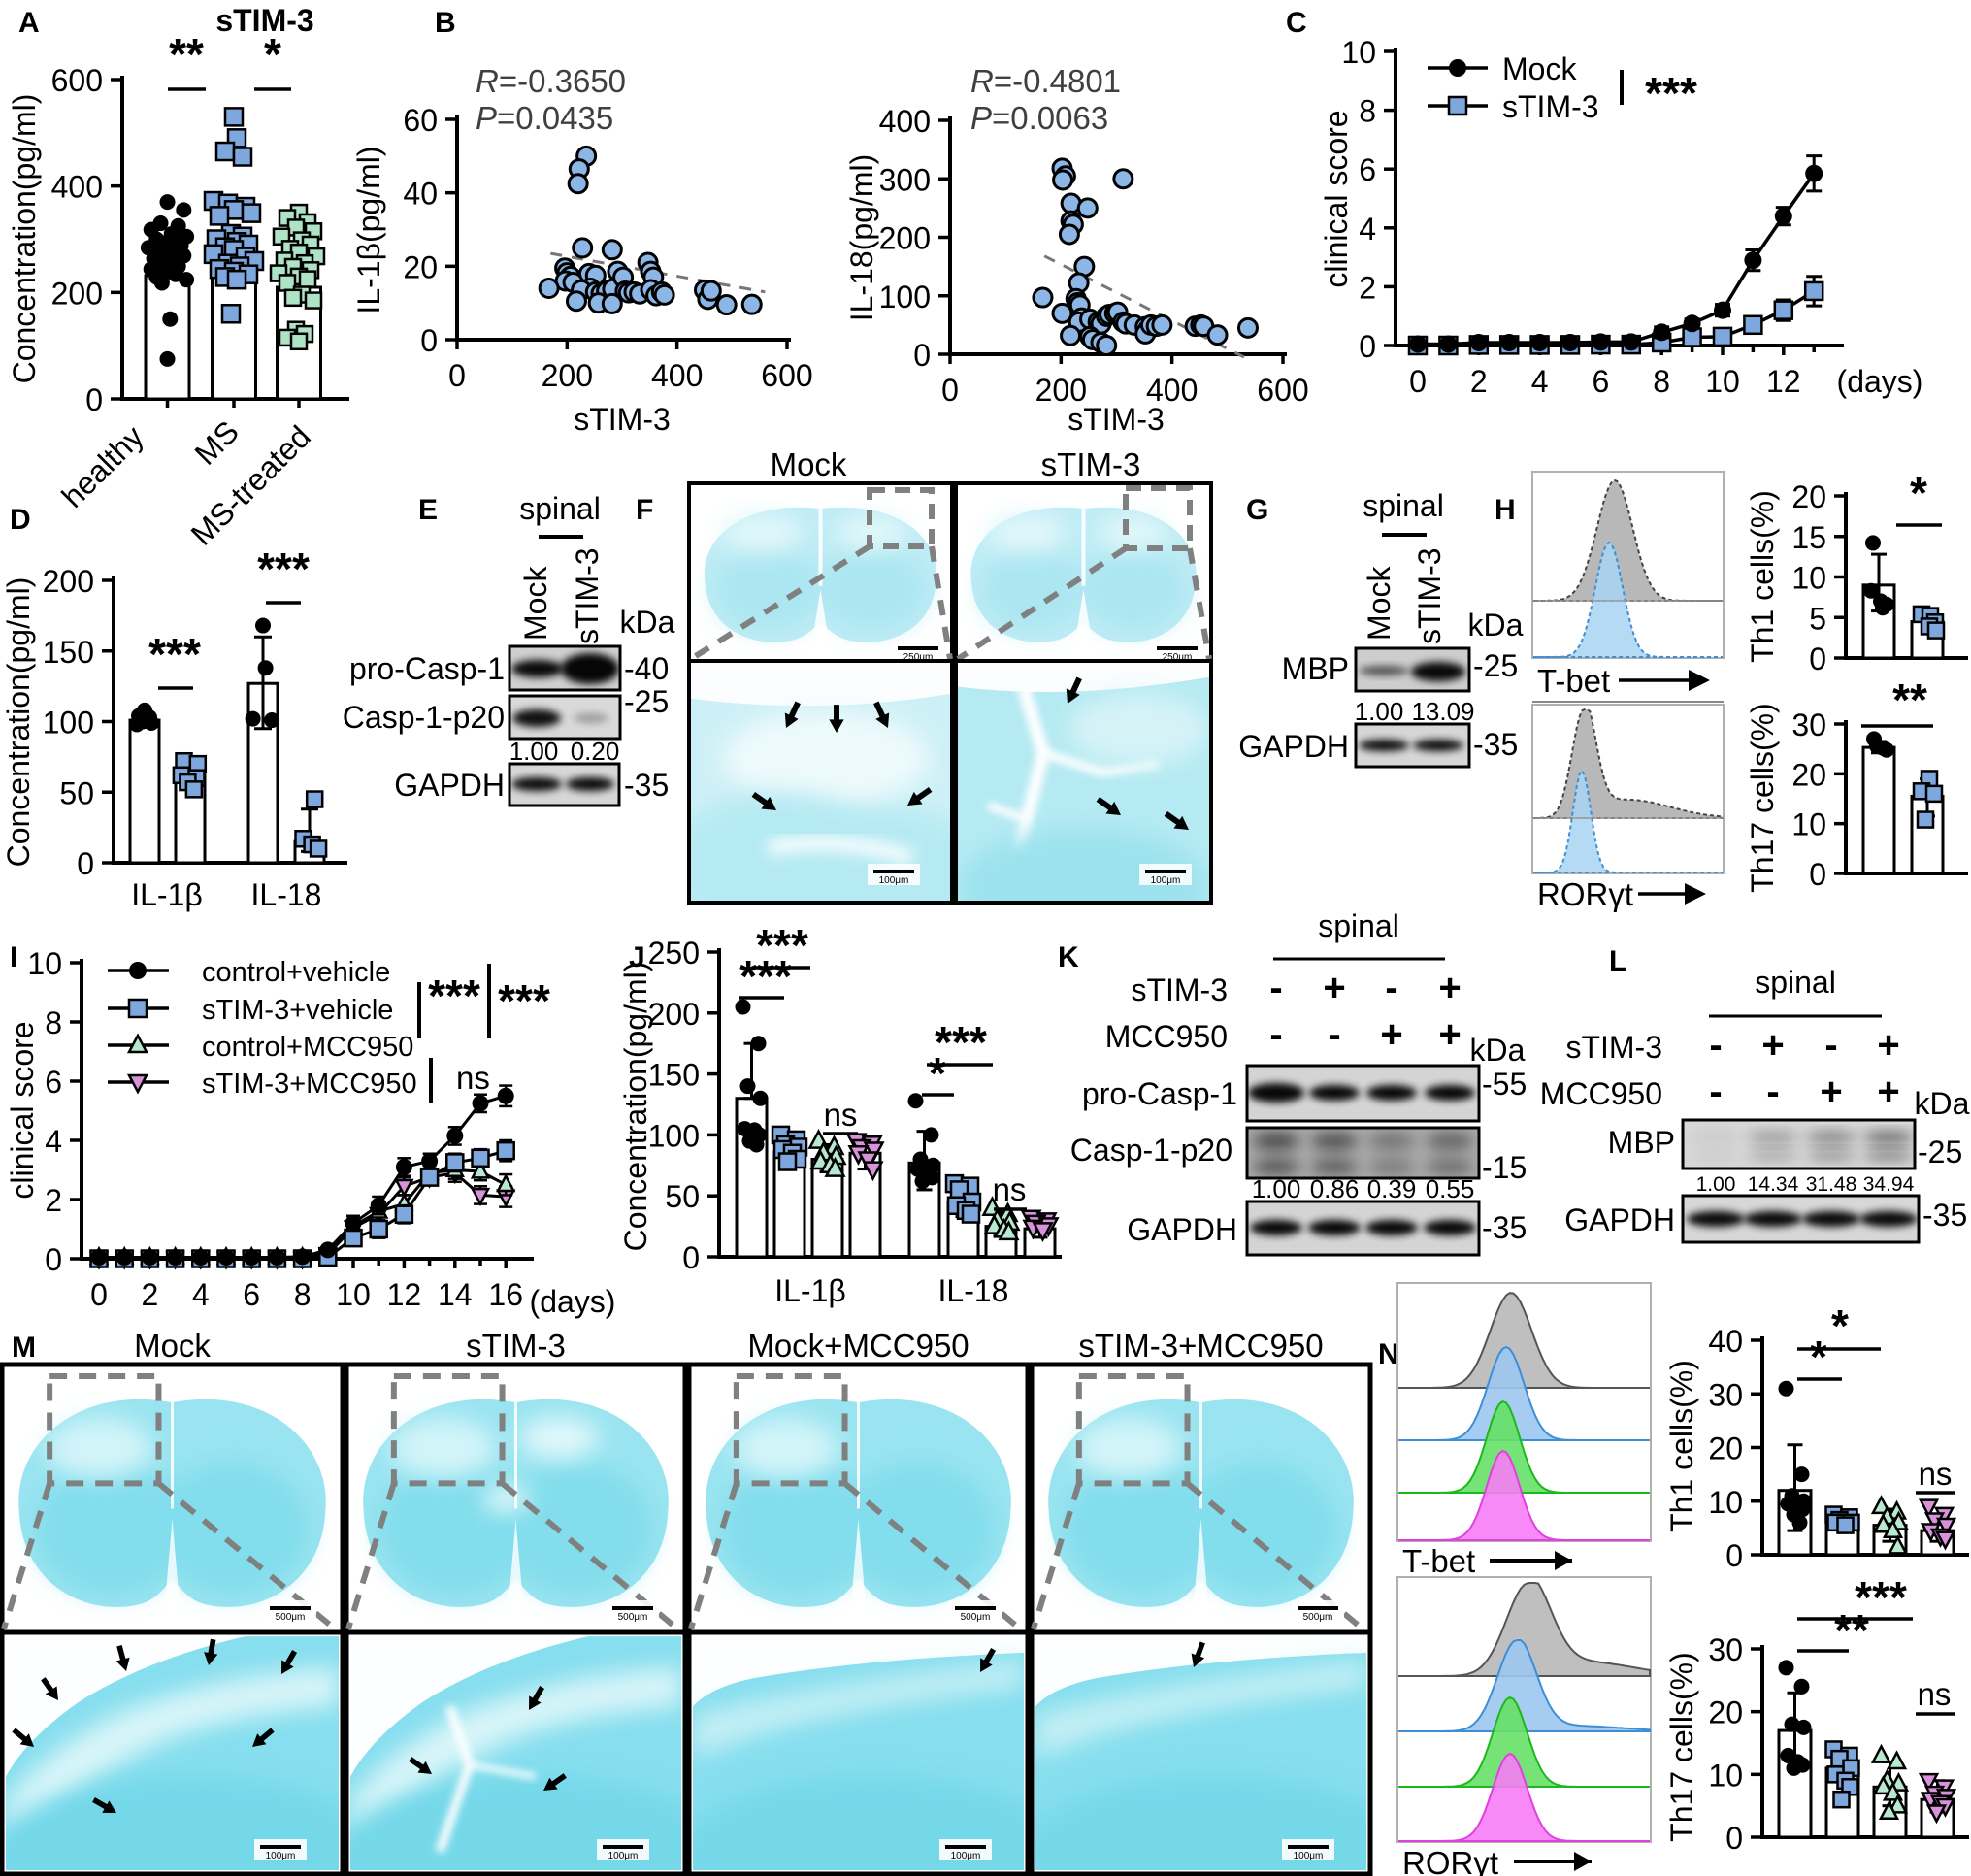 Image resolution: width=1971 pixels, height=1876 pixels. What do you see at coordinates (682, 1196) in the screenshot?
I see `svg-text: 50` at bounding box center [682, 1196].